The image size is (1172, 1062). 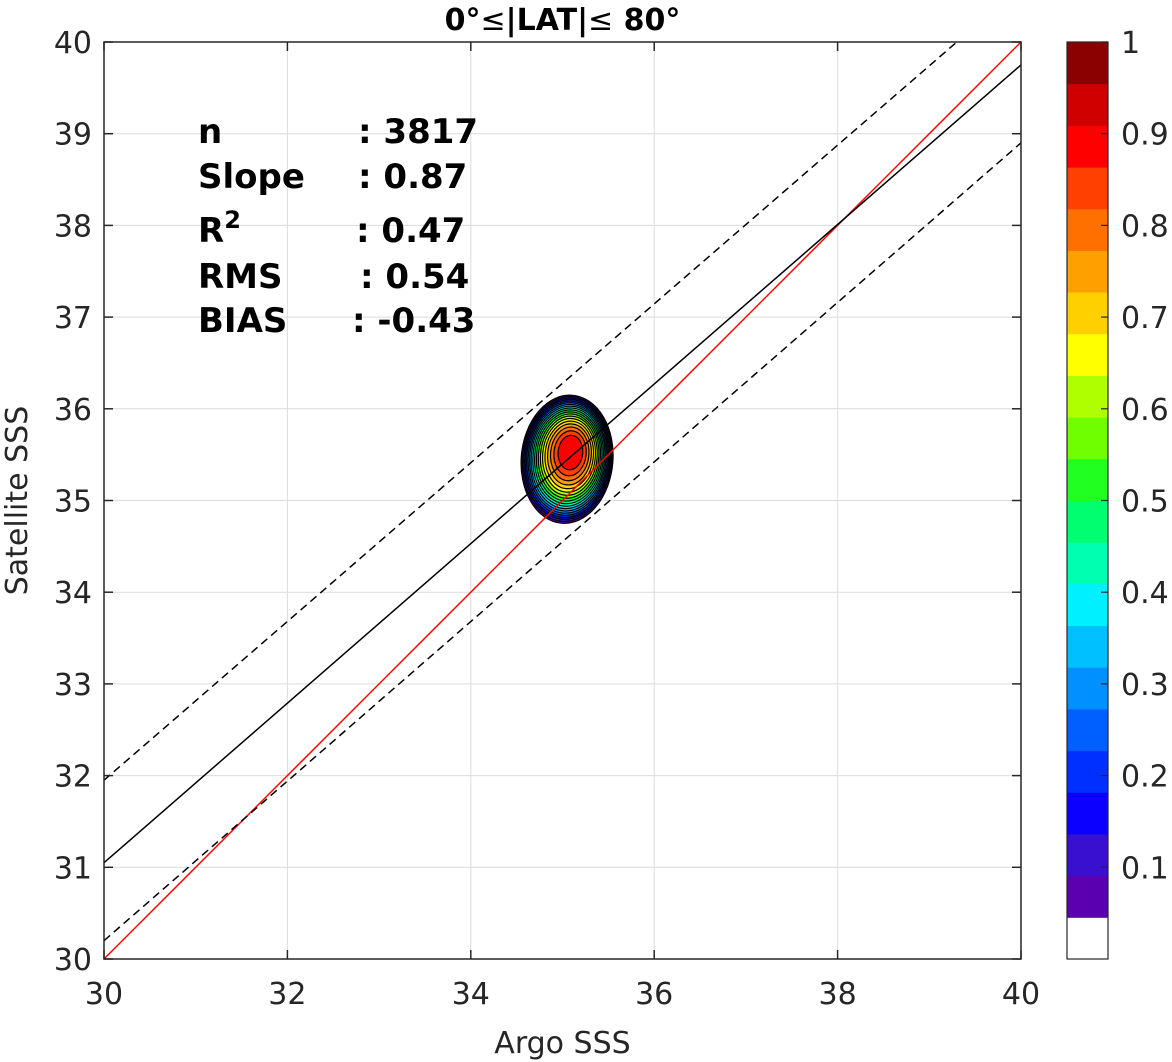 What do you see at coordinates (562, 1043) in the screenshot?
I see `x-axis-label: Argo SSS` at bounding box center [562, 1043].